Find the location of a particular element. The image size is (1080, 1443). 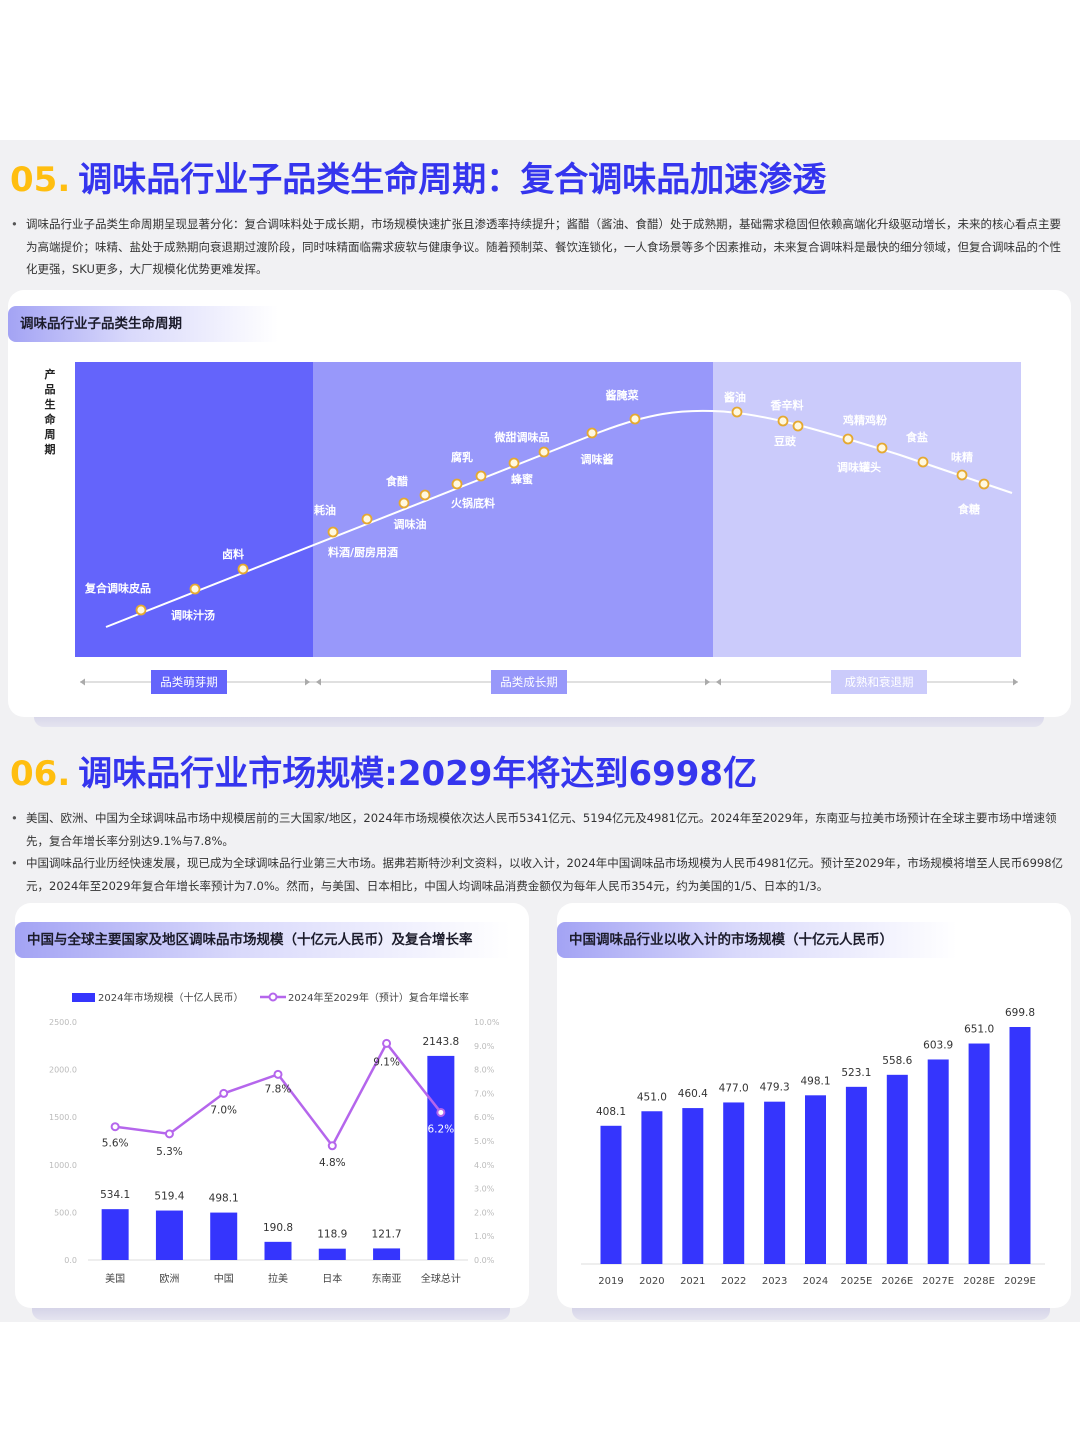

category-label: 味精 is located at coordinates (962, 457).